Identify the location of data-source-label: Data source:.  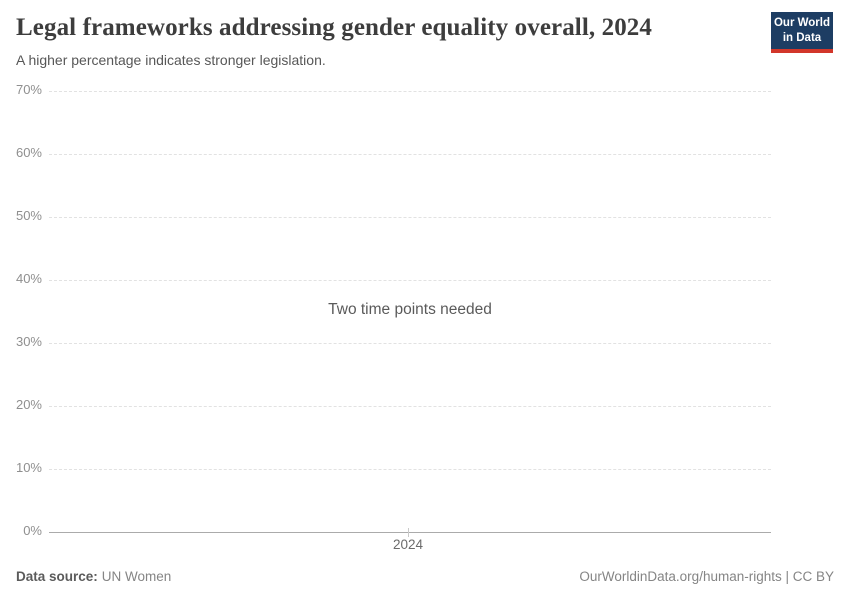
(57, 576).